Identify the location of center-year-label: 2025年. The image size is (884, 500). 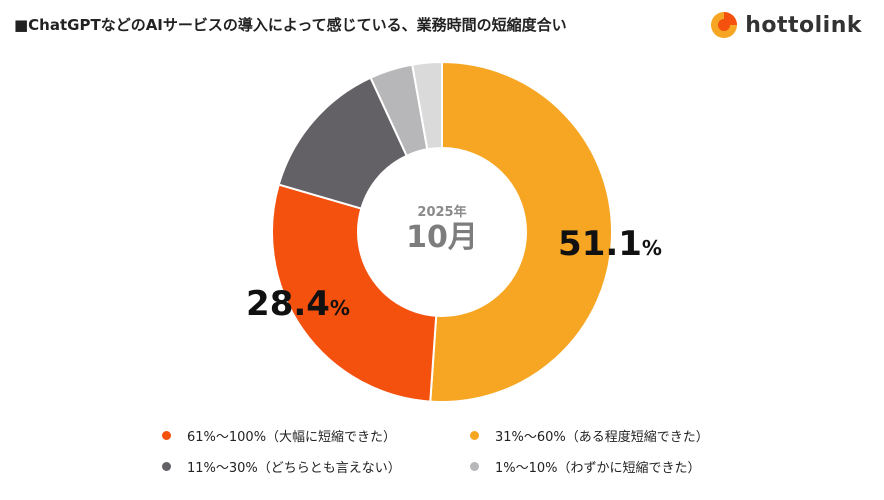
(441, 212).